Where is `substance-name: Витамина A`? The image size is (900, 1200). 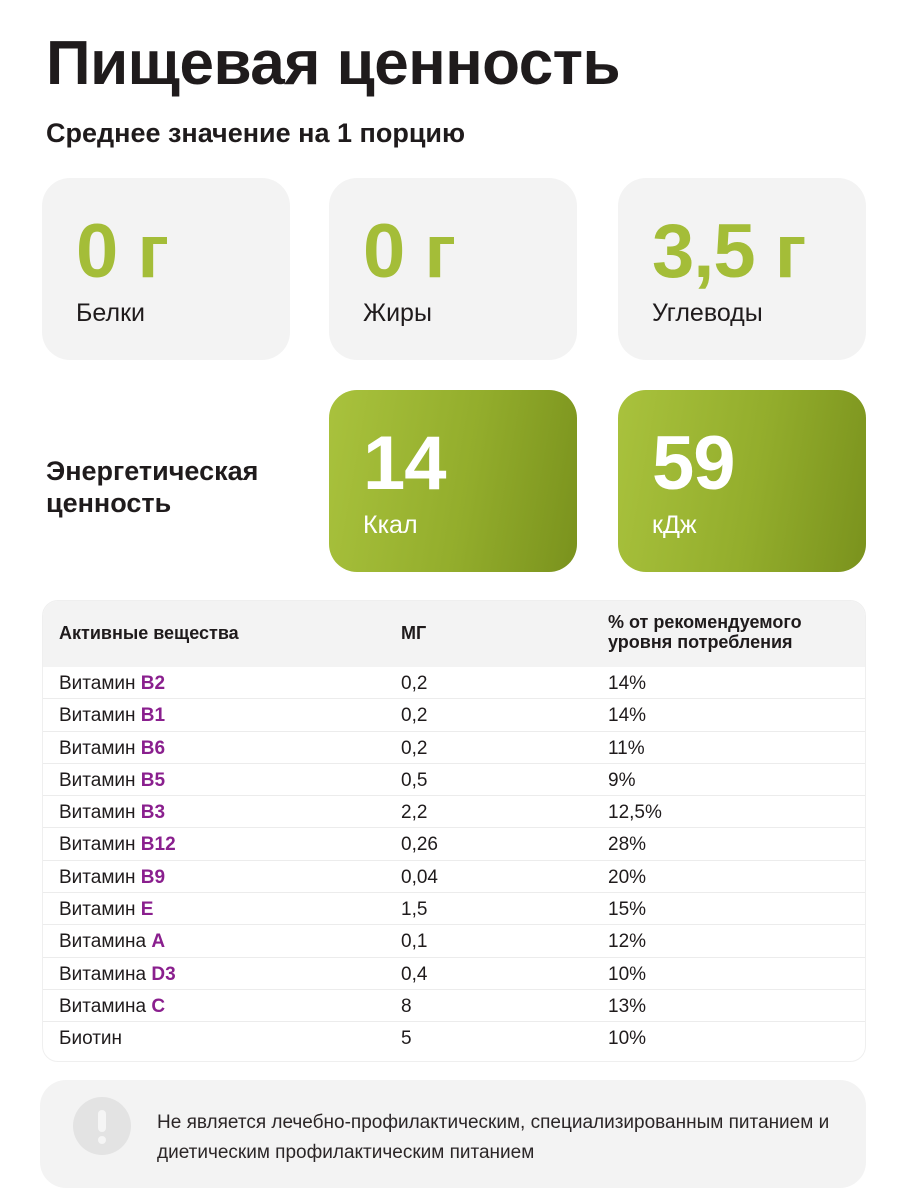 substance-name: Витамина A is located at coordinates (112, 942).